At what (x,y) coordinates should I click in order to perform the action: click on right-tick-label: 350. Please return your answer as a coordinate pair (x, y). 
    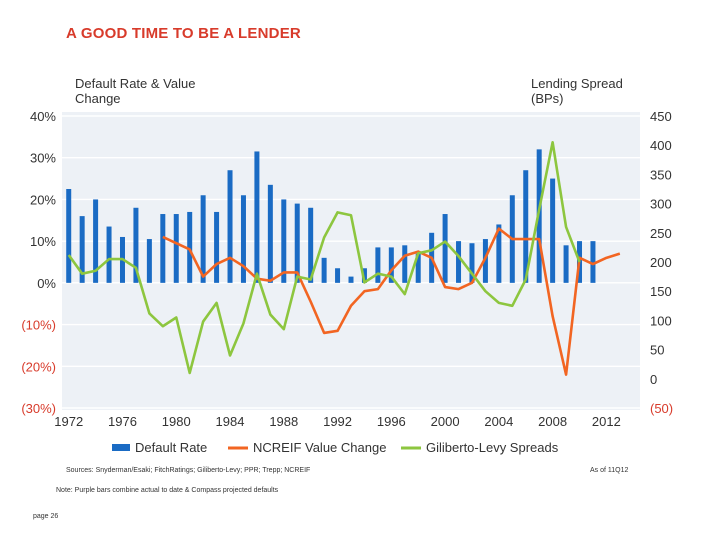
    Looking at the image, I should click on (661, 174).